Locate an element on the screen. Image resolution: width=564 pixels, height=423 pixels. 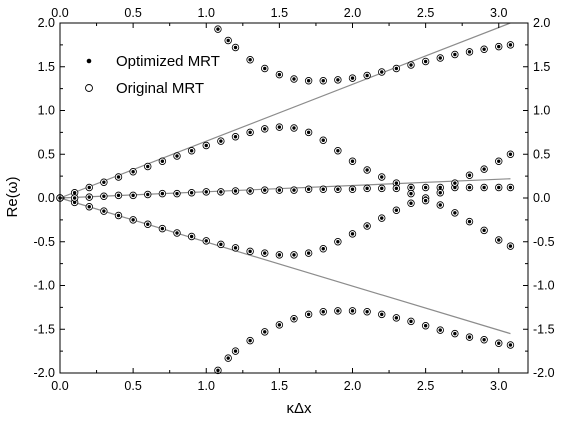
x-tick-label-bottom: 0.5 is located at coordinates (132, 386).